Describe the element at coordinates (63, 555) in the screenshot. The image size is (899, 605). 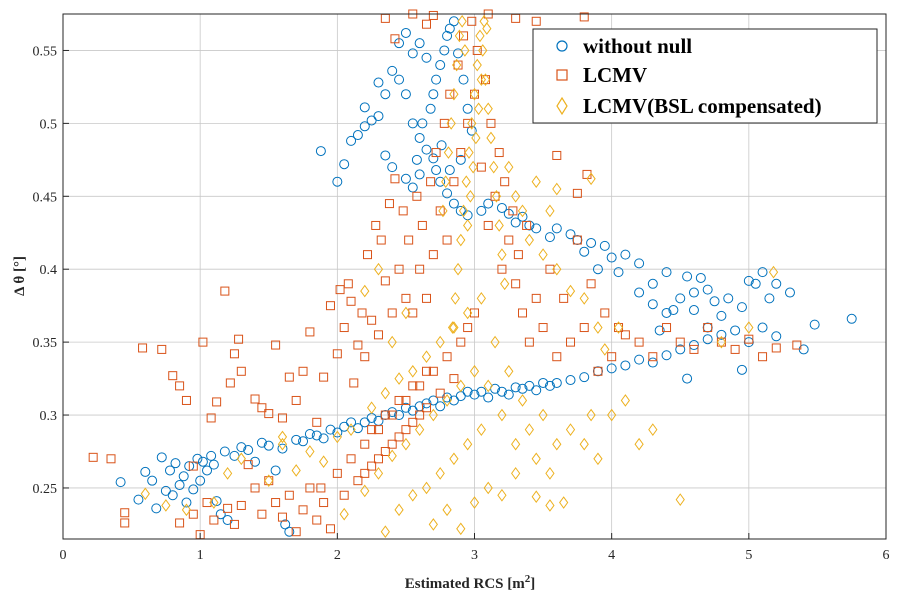
I see `x-tick-label: 0` at that location.